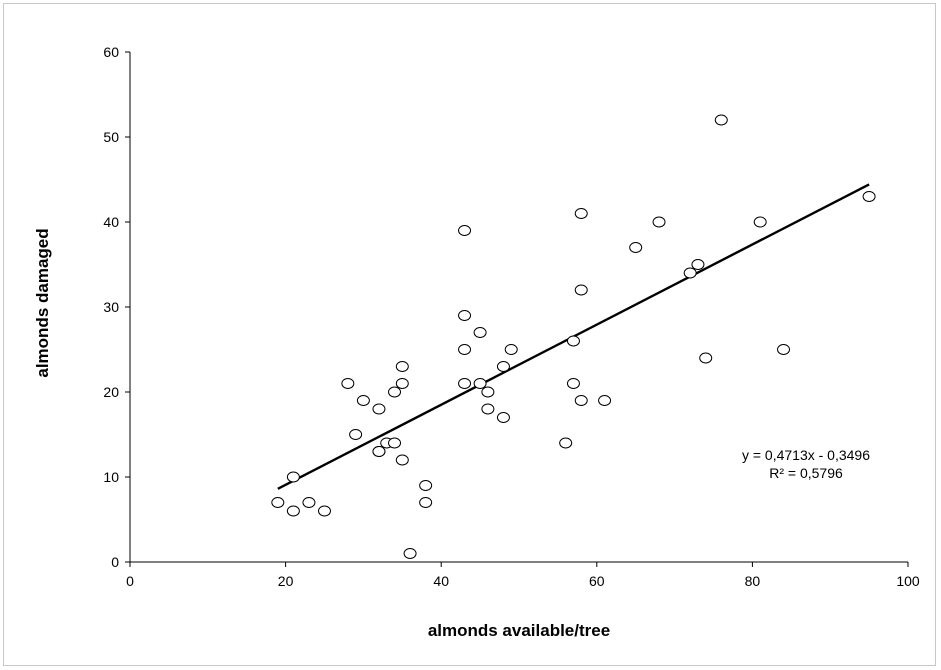 This screenshot has width=941, height=670. What do you see at coordinates (111, 392) in the screenshot?
I see `y-tick-label: 20` at bounding box center [111, 392].